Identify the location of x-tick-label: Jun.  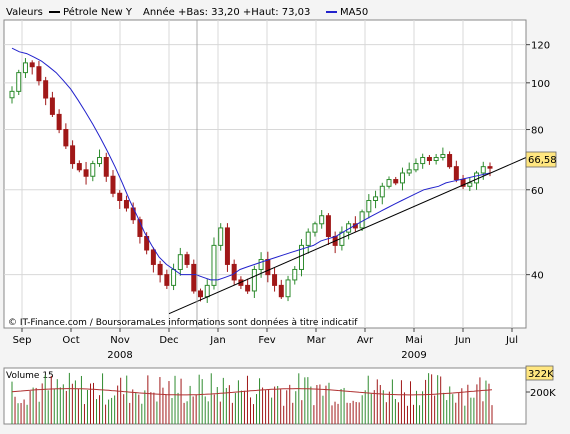
(462, 340).